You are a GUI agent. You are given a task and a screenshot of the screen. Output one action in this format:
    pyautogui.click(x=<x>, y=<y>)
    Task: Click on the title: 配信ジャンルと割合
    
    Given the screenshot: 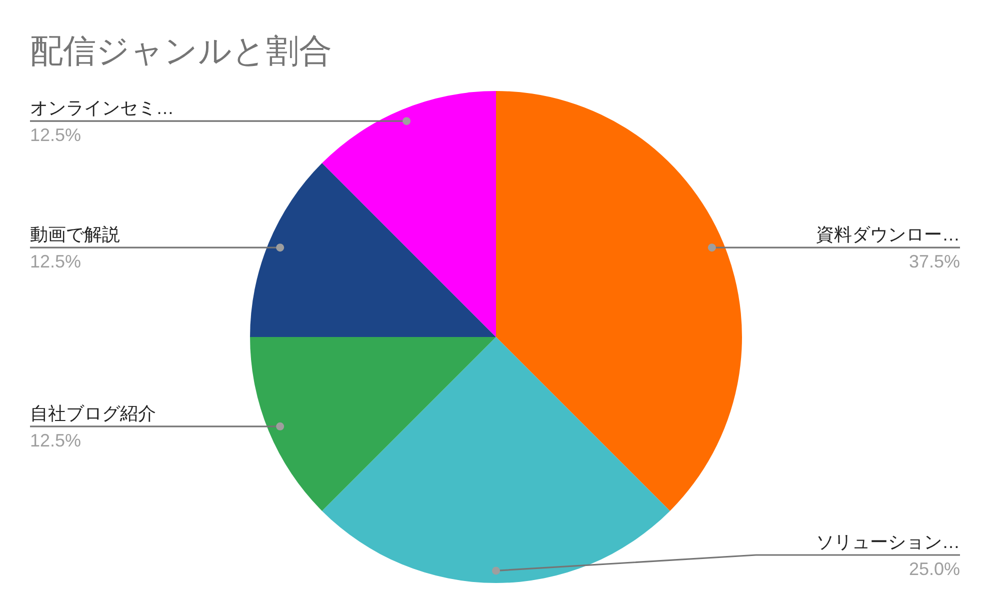 What is the action you would take?
    pyautogui.click(x=181, y=50)
    